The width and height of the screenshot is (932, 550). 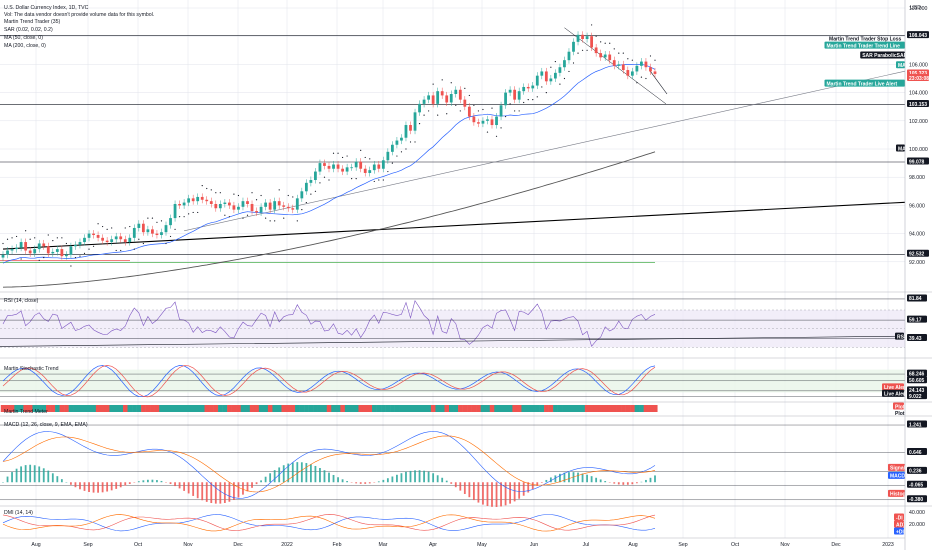 I want to click on macd-level-label: 0.236, so click(x=915, y=472).